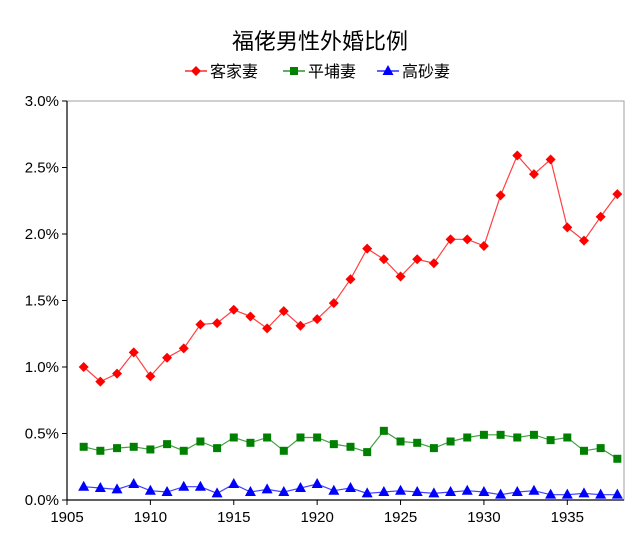 This screenshot has height=552, width=640. I want to click on legend-item: 高砂妻, so click(413, 71).